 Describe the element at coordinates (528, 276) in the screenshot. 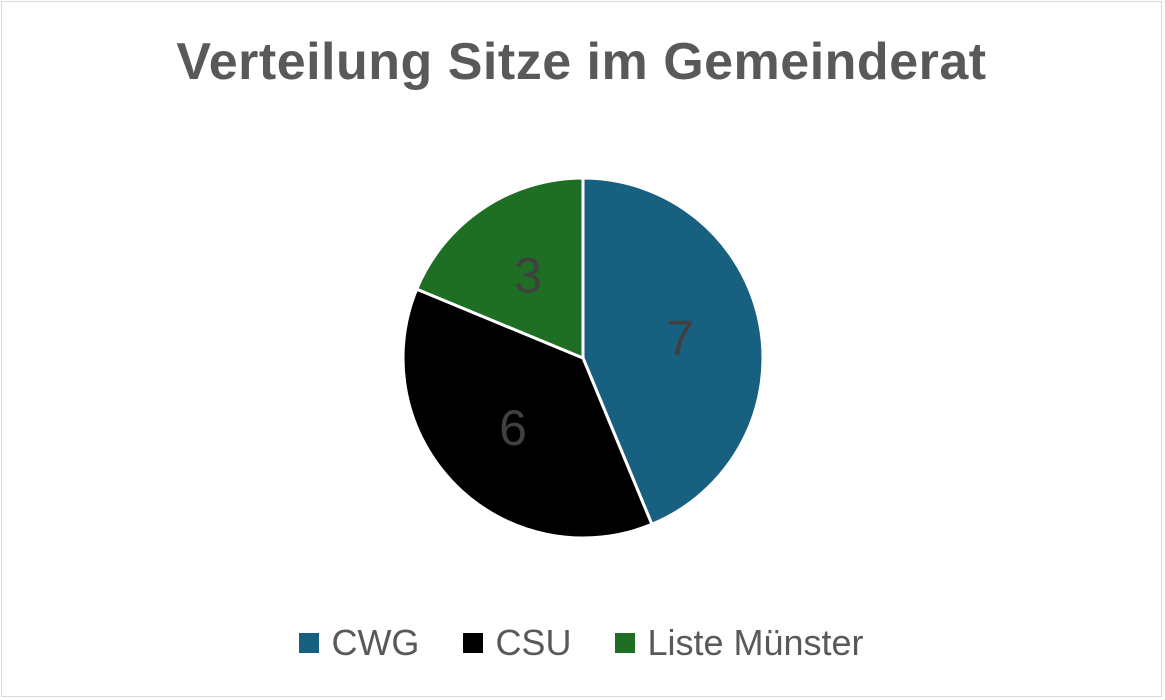

I see `data-label-liste-muenster: 3` at that location.